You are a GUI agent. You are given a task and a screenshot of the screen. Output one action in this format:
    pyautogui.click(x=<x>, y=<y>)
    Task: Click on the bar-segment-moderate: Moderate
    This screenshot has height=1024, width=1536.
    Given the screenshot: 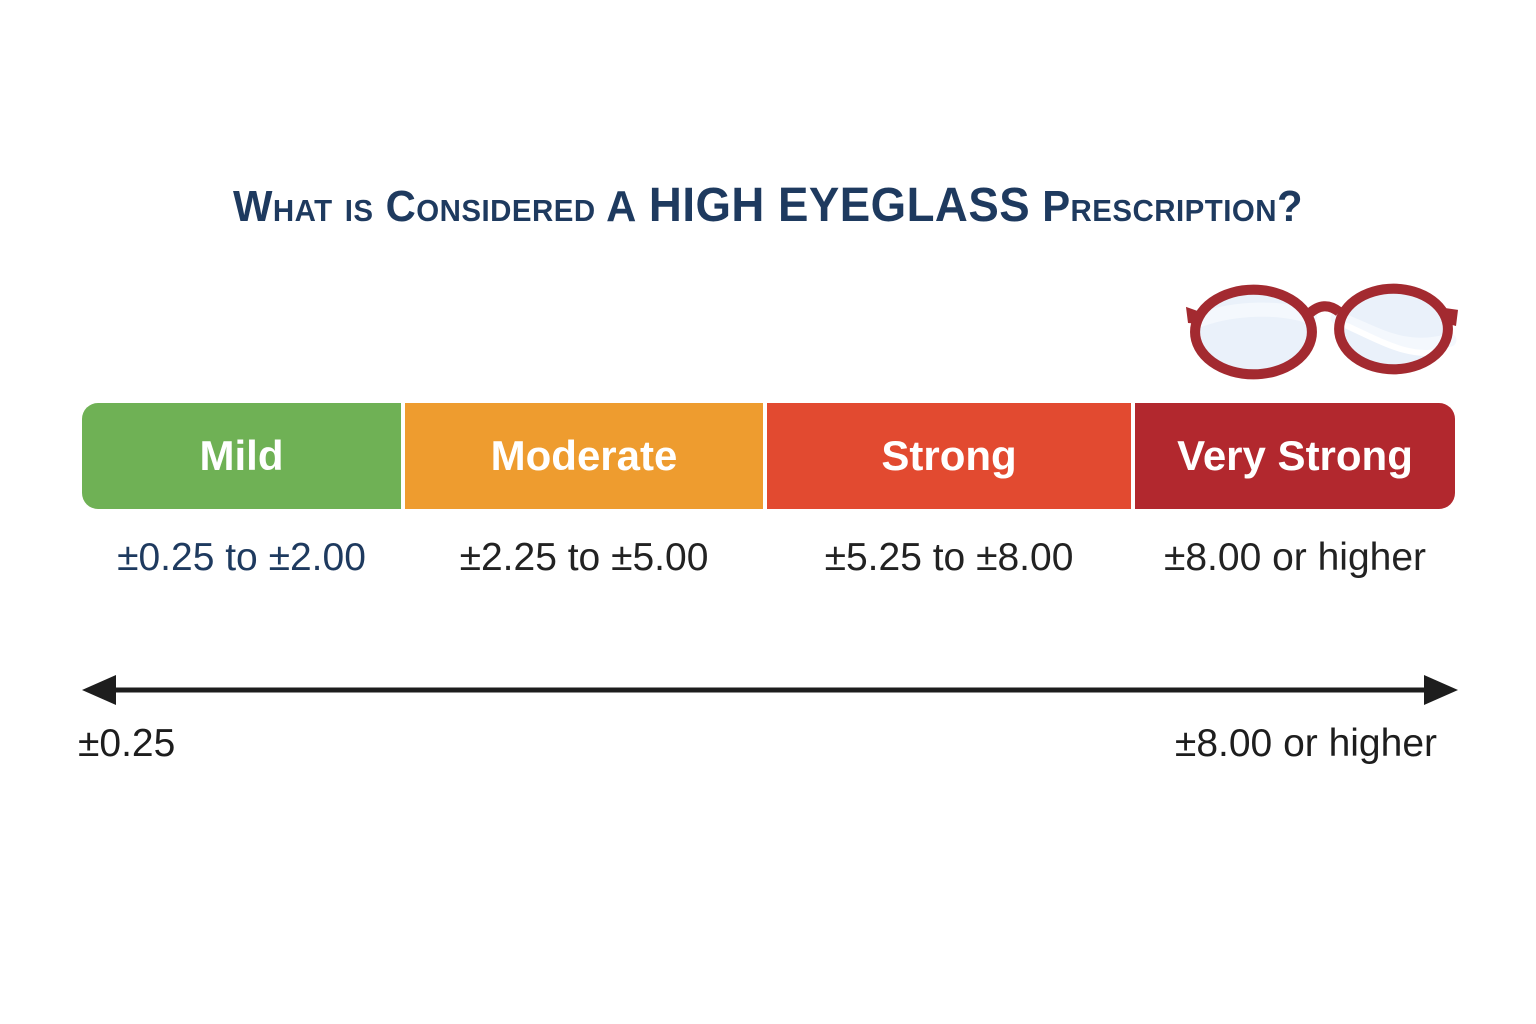 What is the action you would take?
    pyautogui.click(x=584, y=456)
    